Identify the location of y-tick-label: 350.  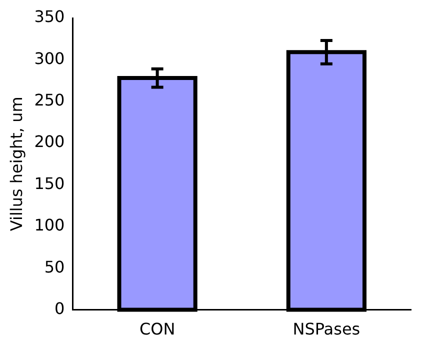
(49, 16).